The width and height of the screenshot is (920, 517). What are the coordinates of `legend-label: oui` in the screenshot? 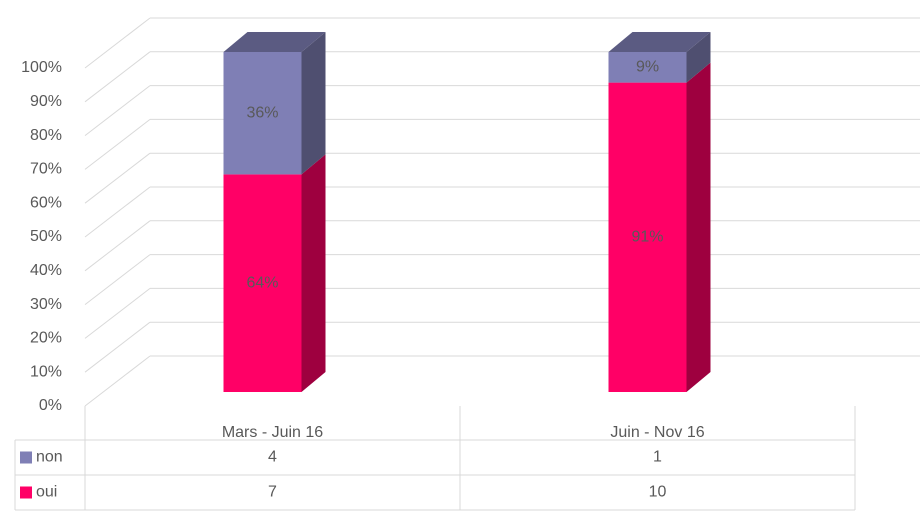 It's located at (46, 492).